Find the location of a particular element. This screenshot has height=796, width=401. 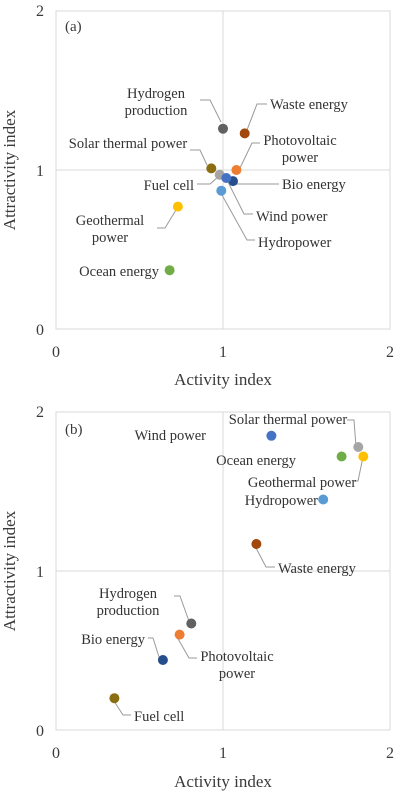

leader-line-bio-energy is located at coordinates (154, 649).